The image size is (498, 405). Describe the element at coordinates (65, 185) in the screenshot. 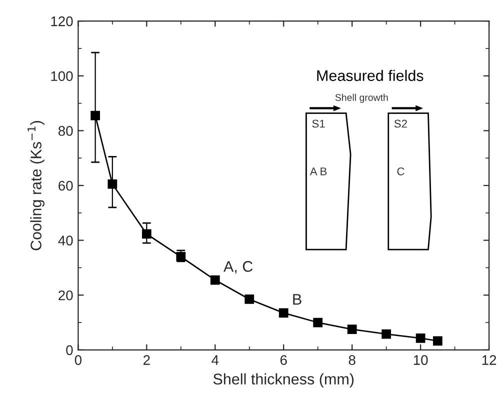

I see `y-tick-label: 60` at that location.